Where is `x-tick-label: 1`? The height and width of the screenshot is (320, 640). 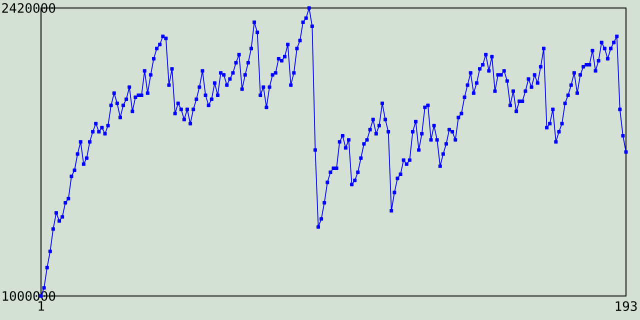
x-tick-label: 1 is located at coordinates (41, 306).